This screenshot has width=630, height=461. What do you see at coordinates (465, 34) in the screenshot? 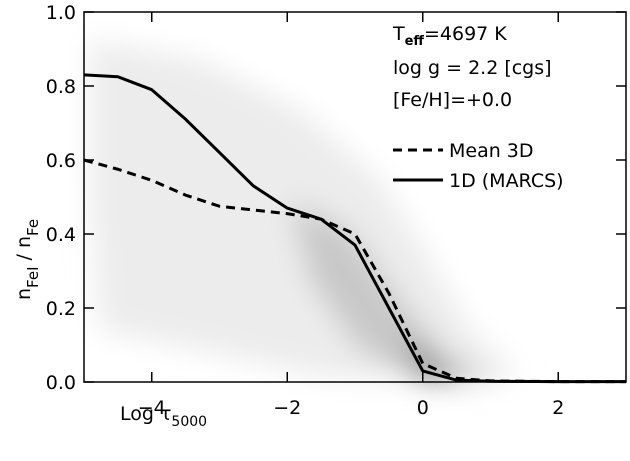
I see `teff-rest: =4697 K` at bounding box center [465, 34].